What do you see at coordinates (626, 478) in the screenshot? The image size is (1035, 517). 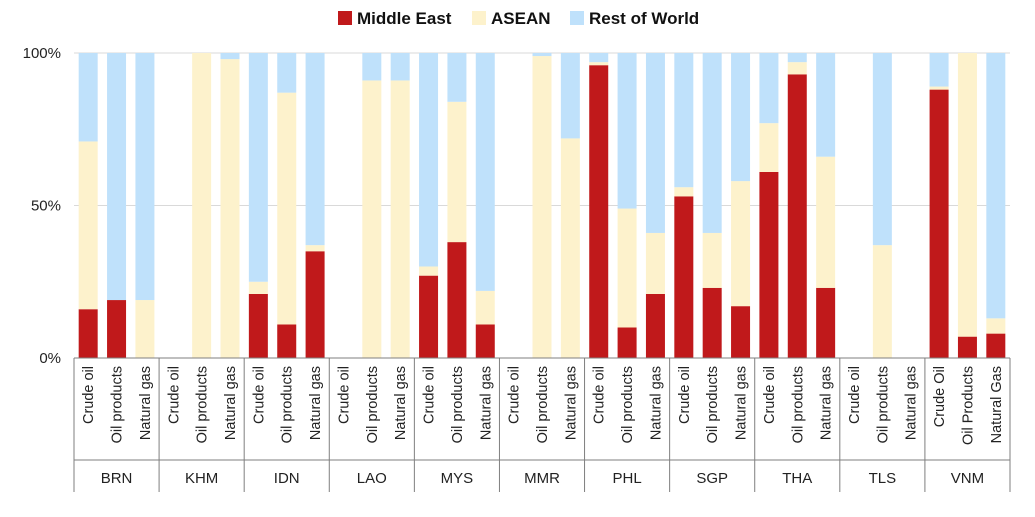 I see `x-group-label: PHL` at bounding box center [626, 478].